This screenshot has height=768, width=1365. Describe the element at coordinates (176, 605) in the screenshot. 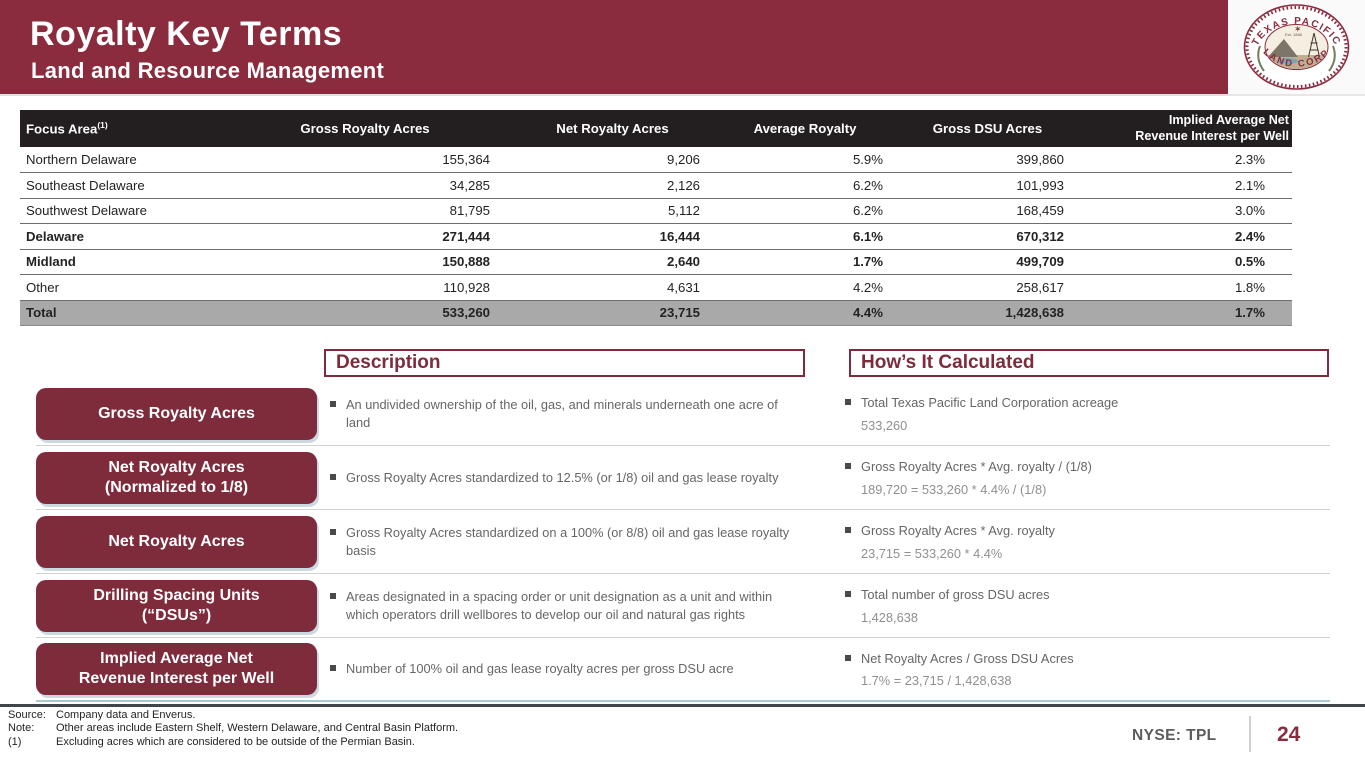

I see `term-box: Drilling Spacing Units (“DSUs”)` at that location.